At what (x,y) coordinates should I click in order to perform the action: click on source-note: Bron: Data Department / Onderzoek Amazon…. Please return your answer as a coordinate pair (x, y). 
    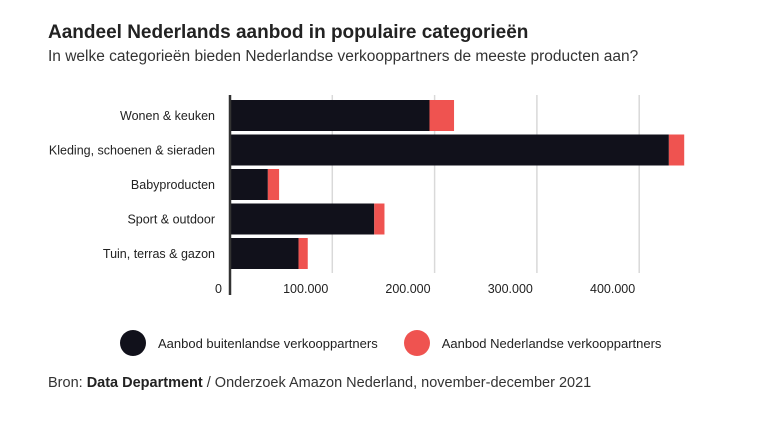
    Looking at the image, I should click on (319, 383).